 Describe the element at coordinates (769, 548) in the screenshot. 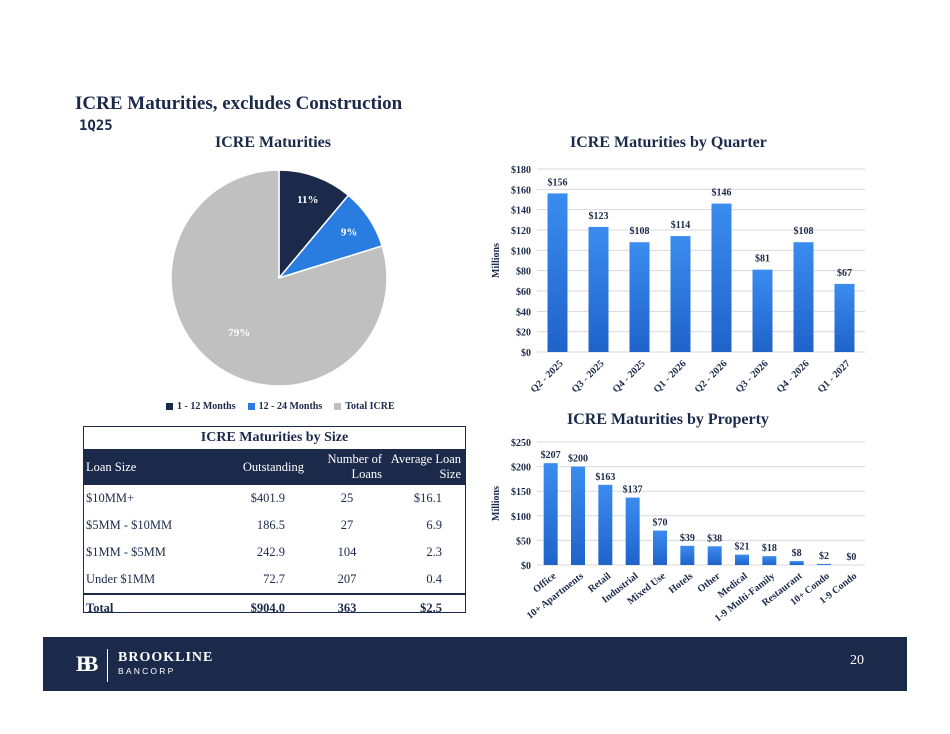

I see `bar-data-label: $18` at that location.